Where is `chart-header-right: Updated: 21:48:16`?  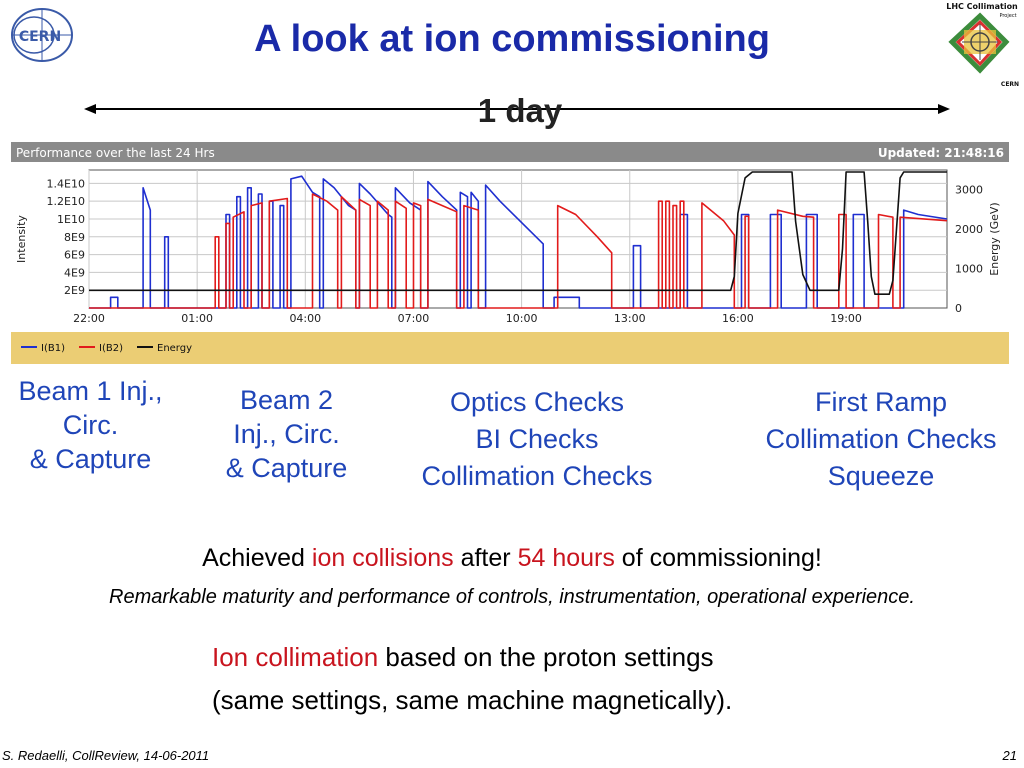
chart-header-right: Updated: 21:48:16 is located at coordinates (941, 153).